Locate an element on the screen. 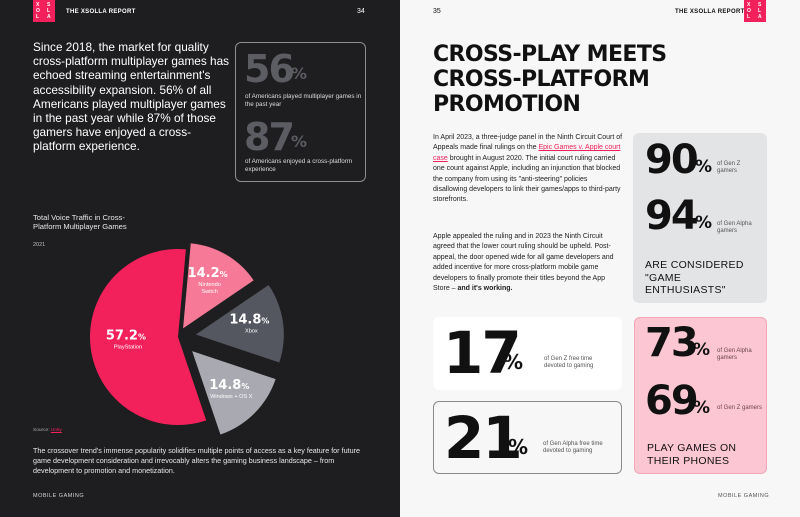 This screenshot has width=800, height=517. pie-label-group: 14.8%Xbox is located at coordinates (249, 324).